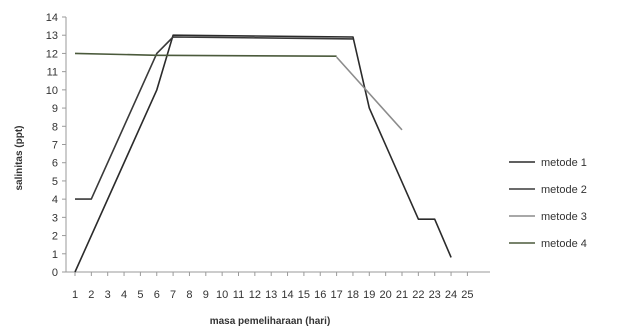 The height and width of the screenshot is (328, 619). I want to click on legend: metode 1 metode 2 metode 3 metode 4, so click(548, 203).